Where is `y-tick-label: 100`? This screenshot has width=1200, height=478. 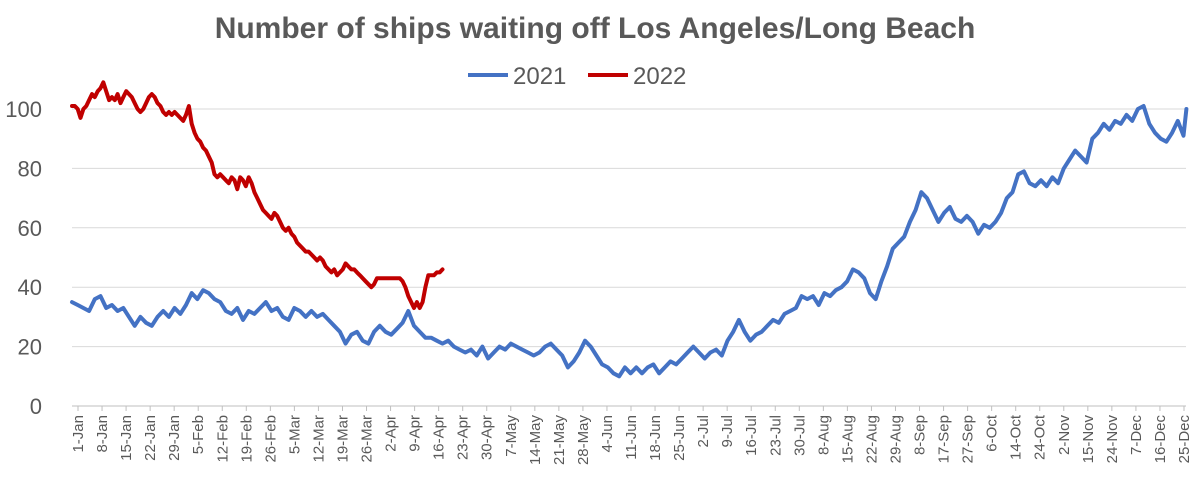 y-tick-label: 100 is located at coordinates (23, 109).